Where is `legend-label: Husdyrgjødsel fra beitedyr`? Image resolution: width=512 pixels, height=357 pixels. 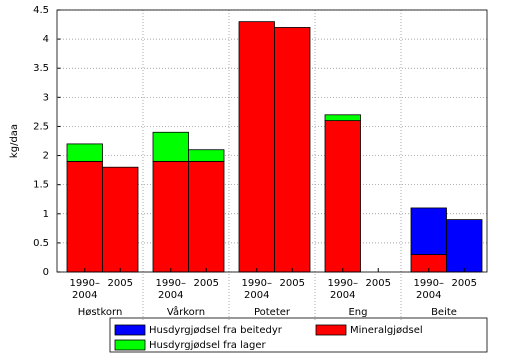
legend-label: Husdyrgjødsel fra beitedyr is located at coordinates (216, 330).